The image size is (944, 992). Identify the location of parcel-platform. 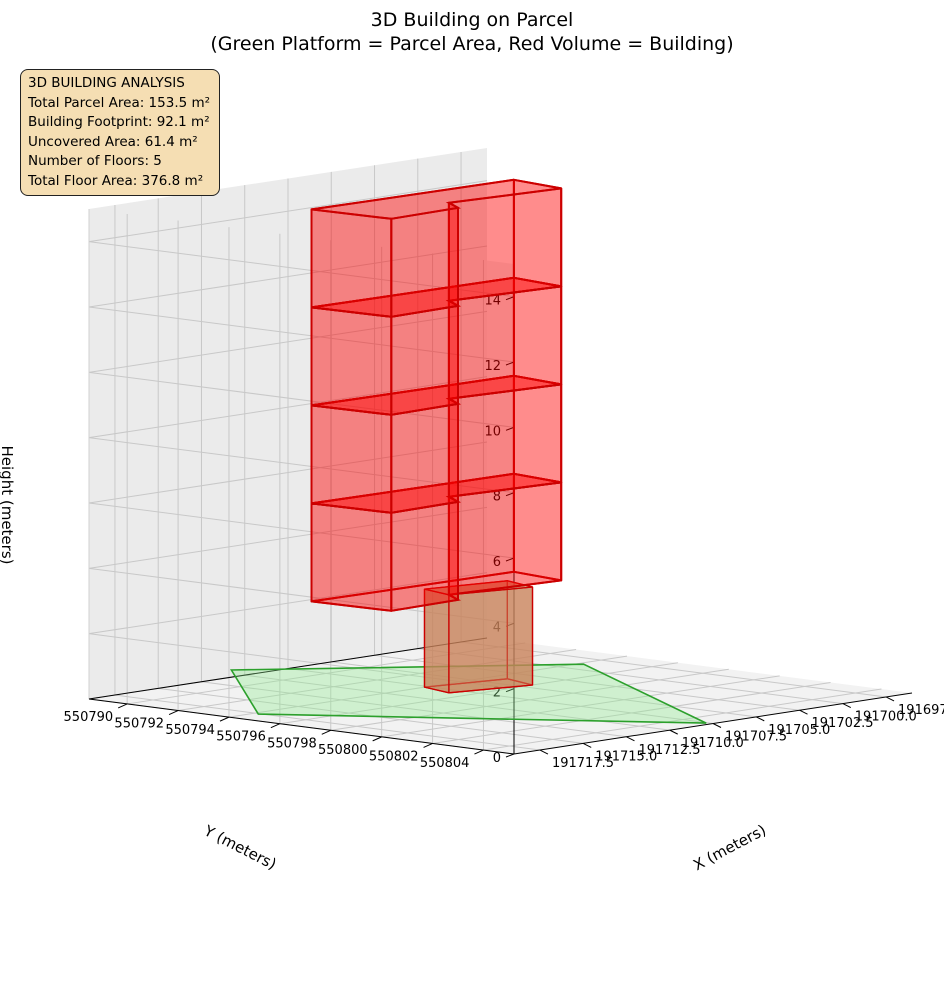
(468, 693).